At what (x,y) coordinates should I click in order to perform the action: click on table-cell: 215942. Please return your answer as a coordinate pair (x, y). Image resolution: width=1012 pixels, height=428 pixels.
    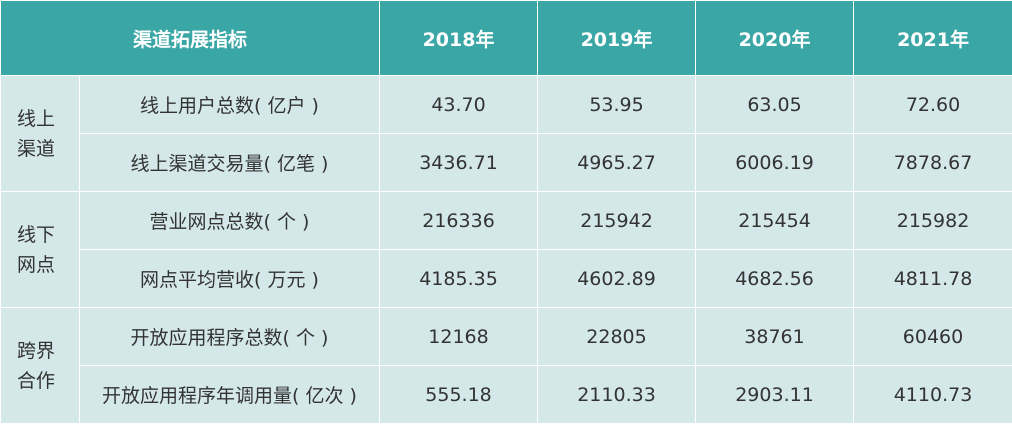
    Looking at the image, I should click on (617, 220).